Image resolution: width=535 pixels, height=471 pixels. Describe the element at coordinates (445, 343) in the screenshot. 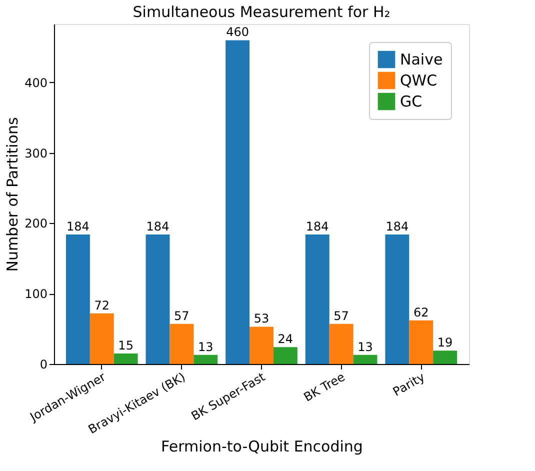

I see `data-label: 19` at that location.